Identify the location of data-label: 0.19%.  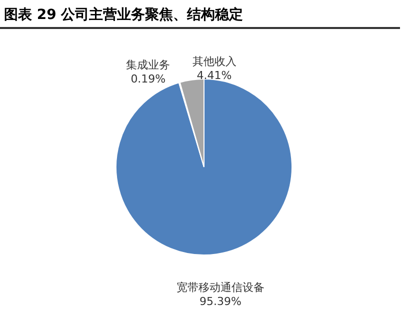
(148, 79).